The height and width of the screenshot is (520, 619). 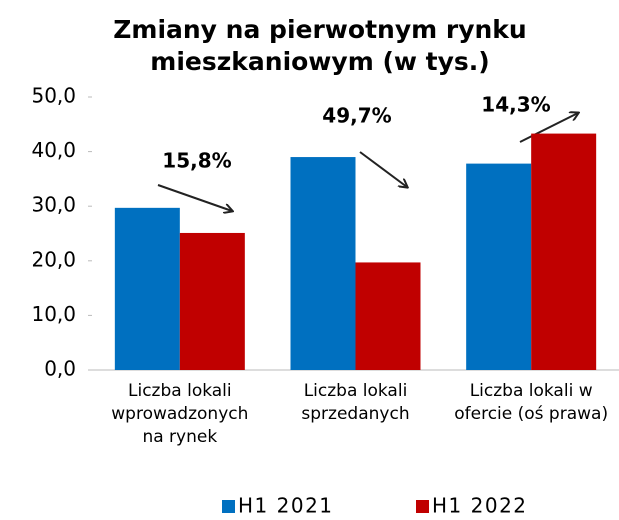 What do you see at coordinates (286, 506) in the screenshot?
I see `legend-label: H1 2021` at bounding box center [286, 506].